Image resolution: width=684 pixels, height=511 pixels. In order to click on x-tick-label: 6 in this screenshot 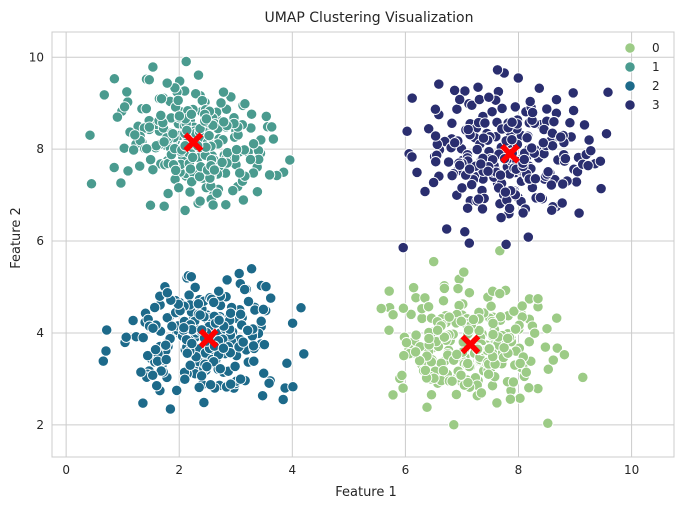, I will do `click(406, 470)`.